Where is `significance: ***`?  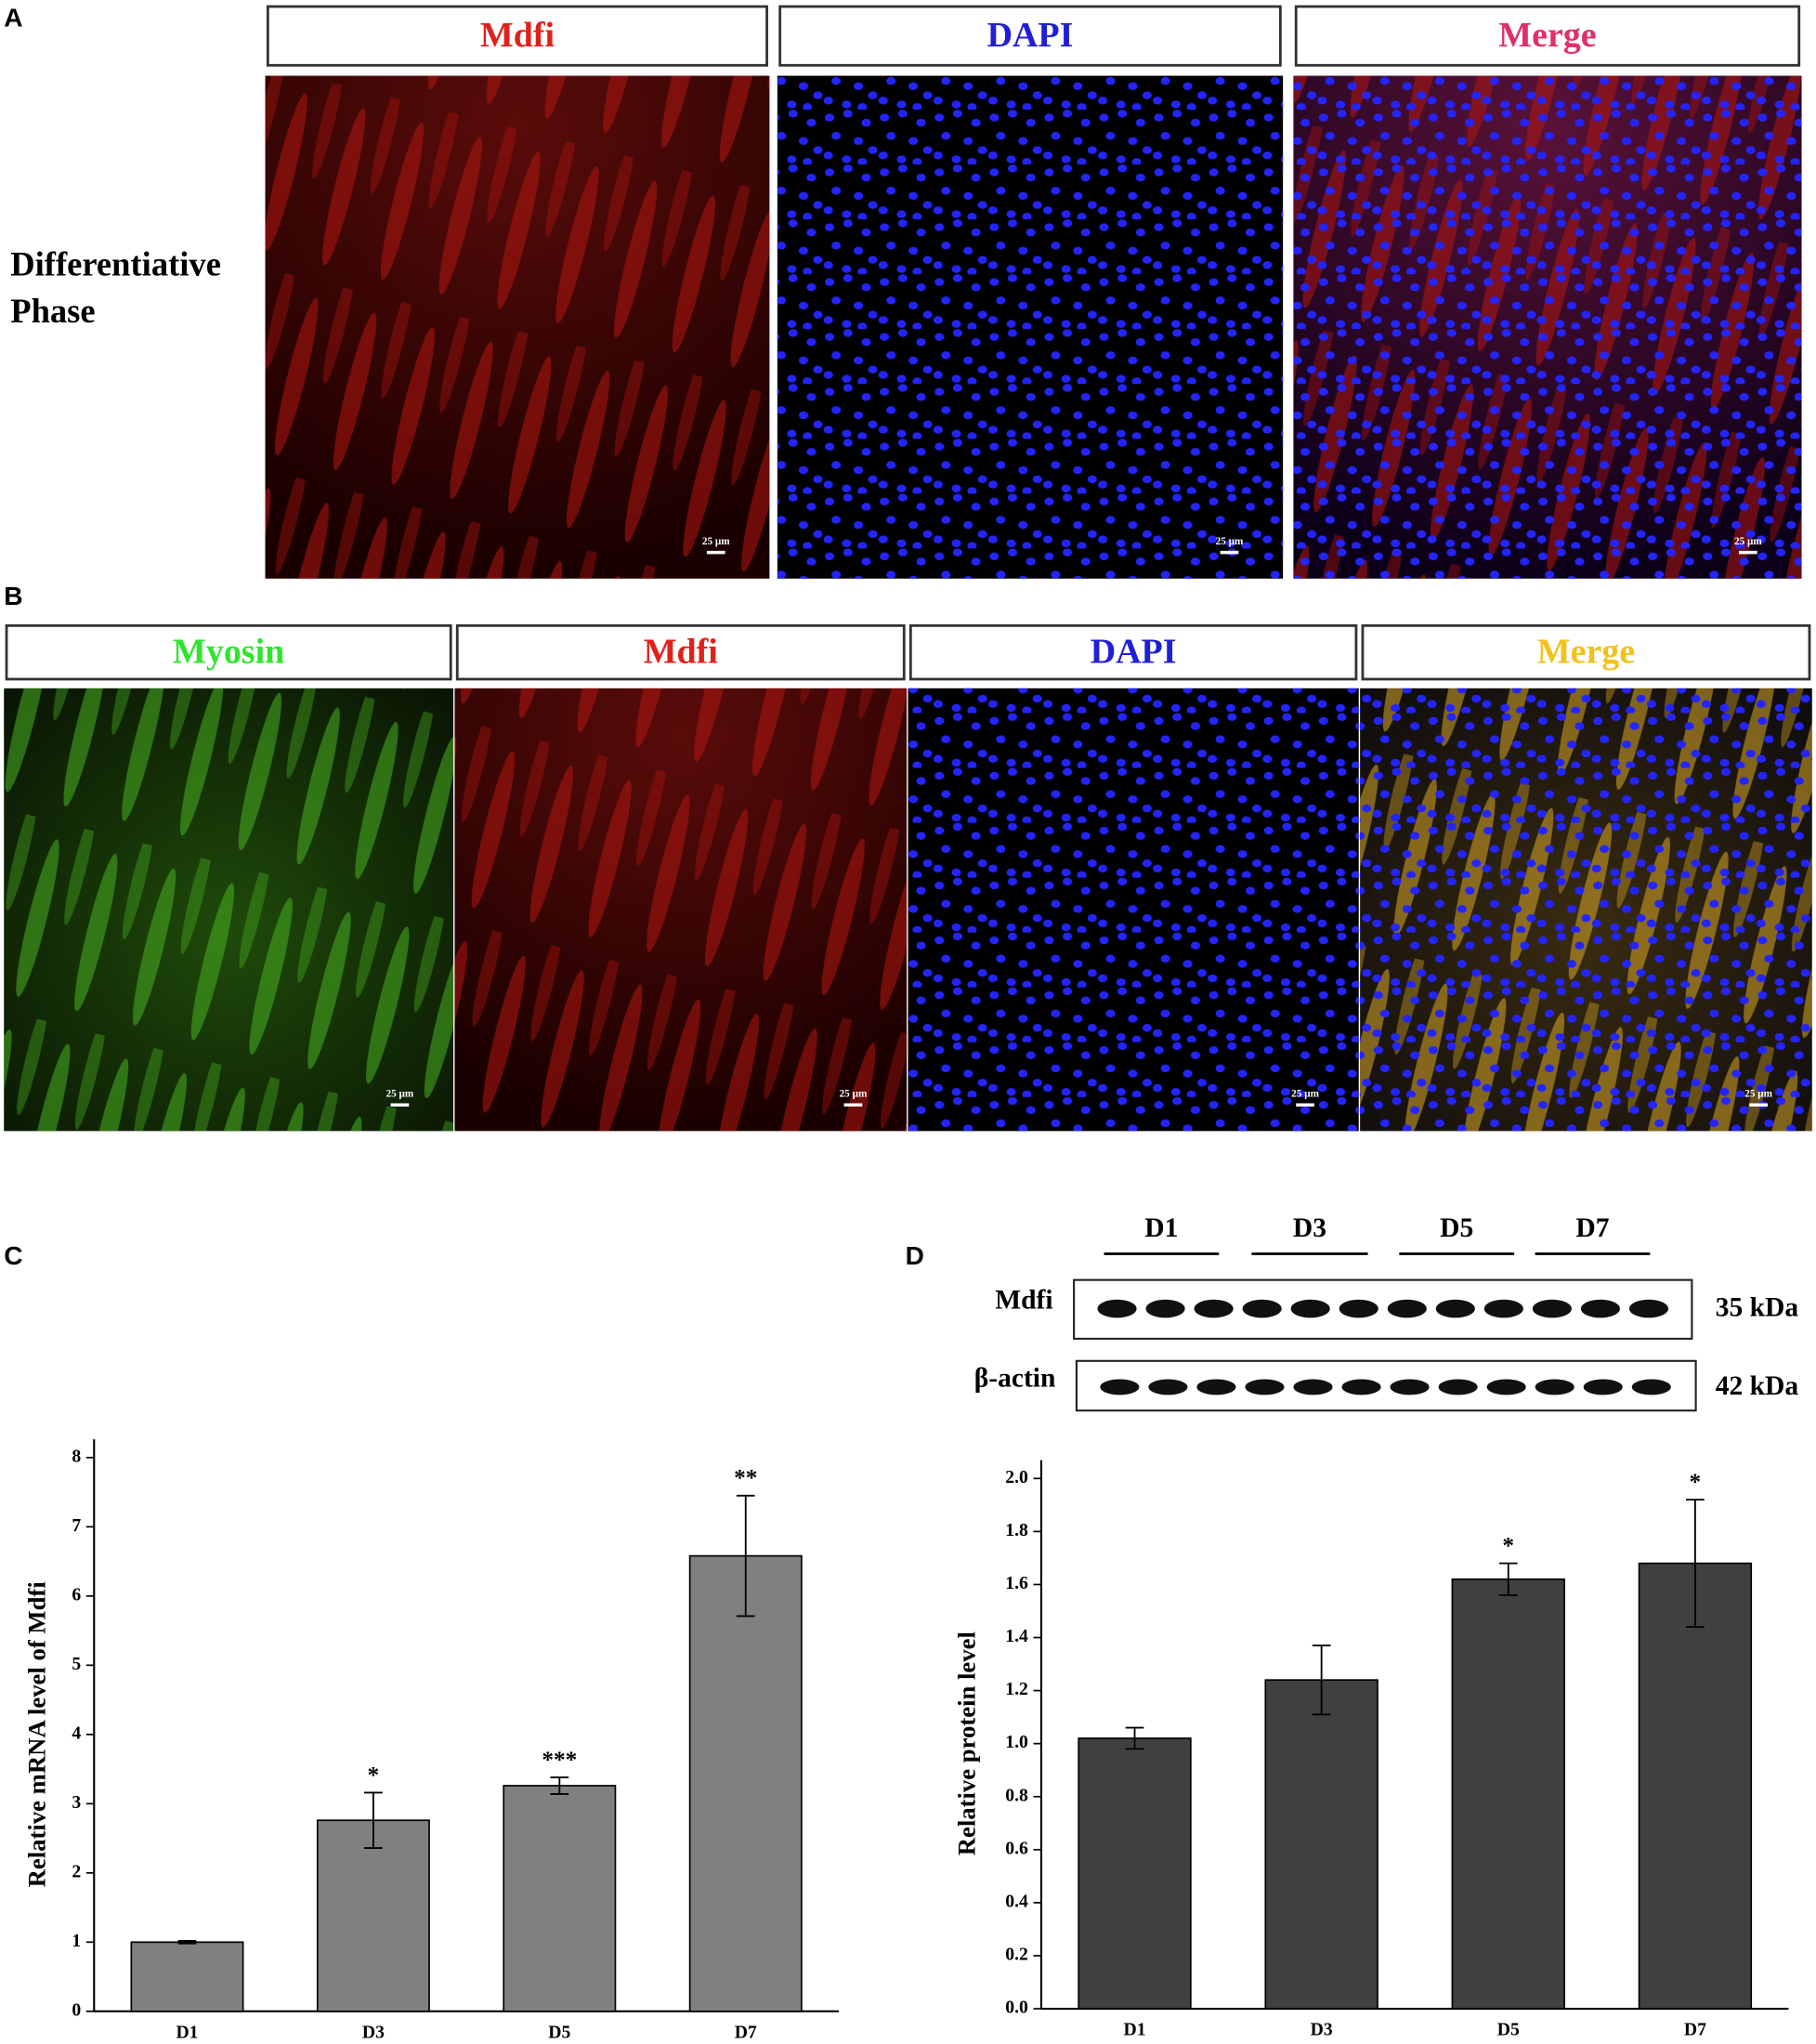
significance: *** is located at coordinates (559, 1760).